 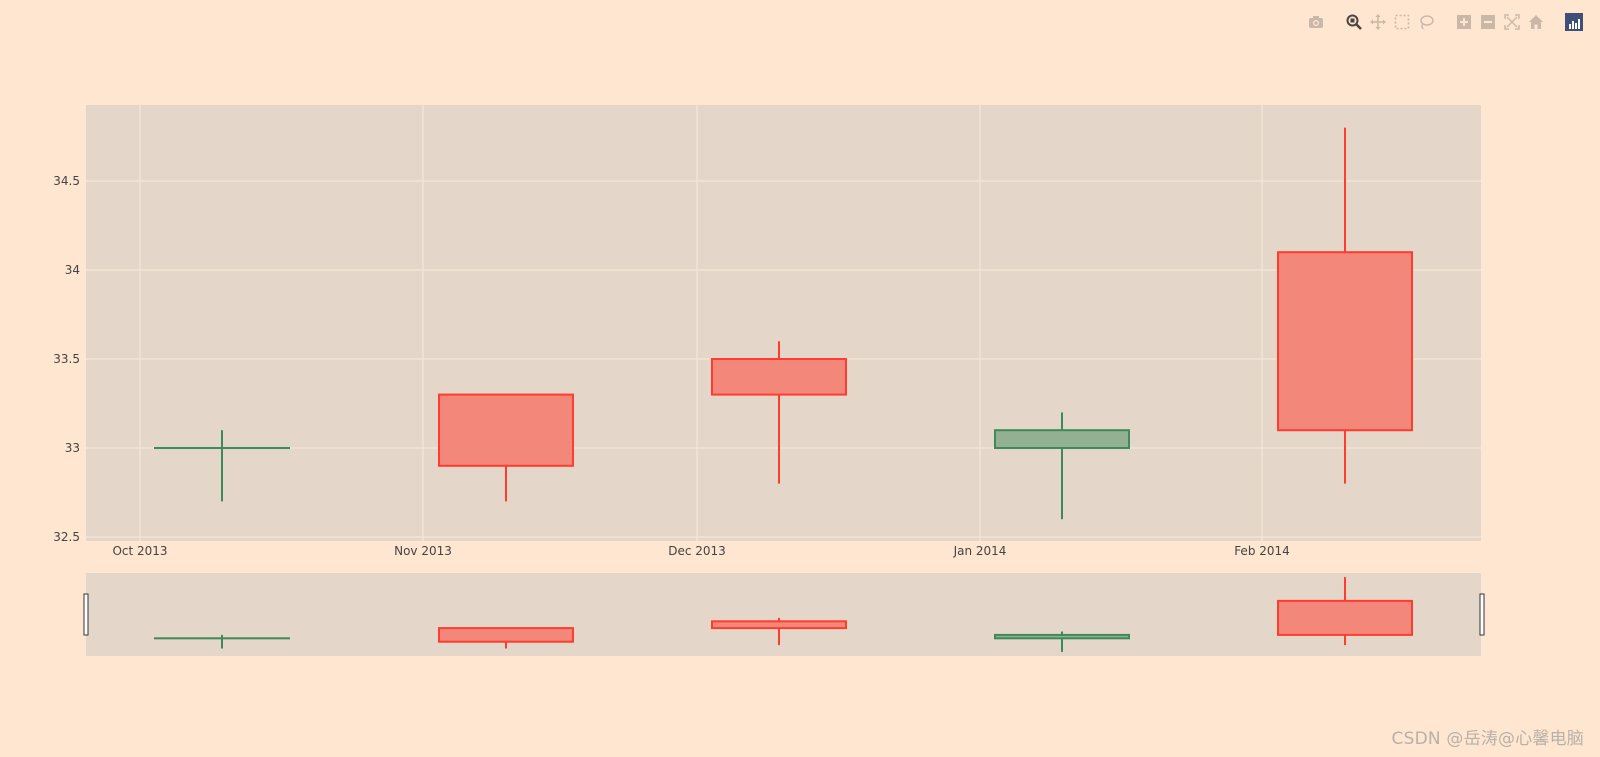 What do you see at coordinates (1482, 614) in the screenshot?
I see `range-slider-right-handle` at bounding box center [1482, 614].